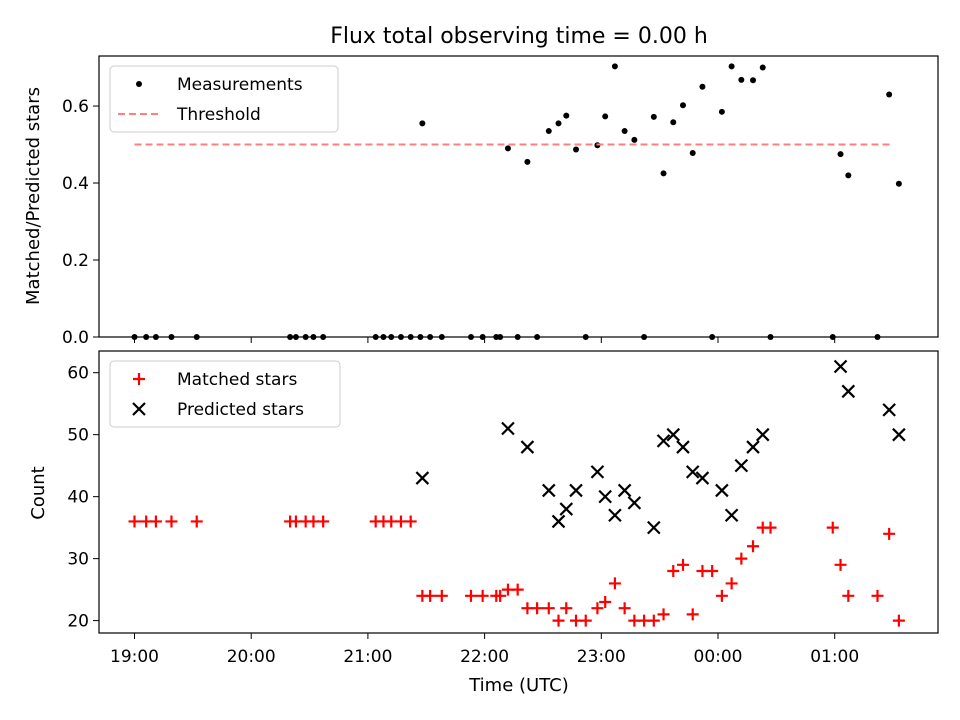  I want to click on chart-title: Flux total observing time = 0.00 h, so click(519, 36).